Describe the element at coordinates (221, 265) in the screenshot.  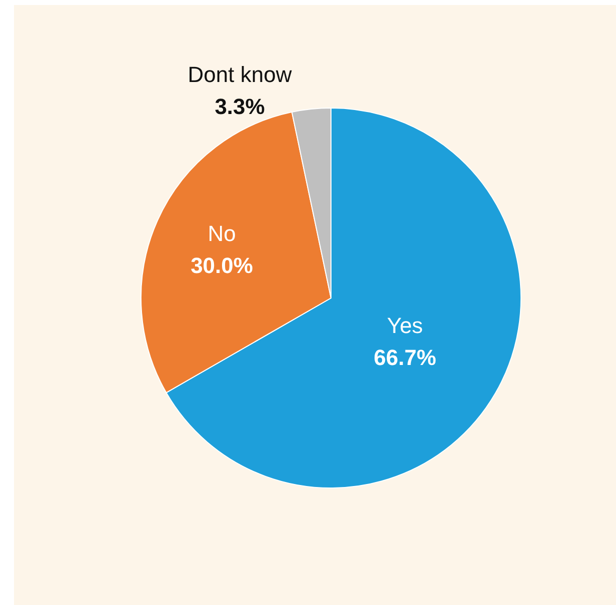
I see `data-label: 30.0%` at that location.